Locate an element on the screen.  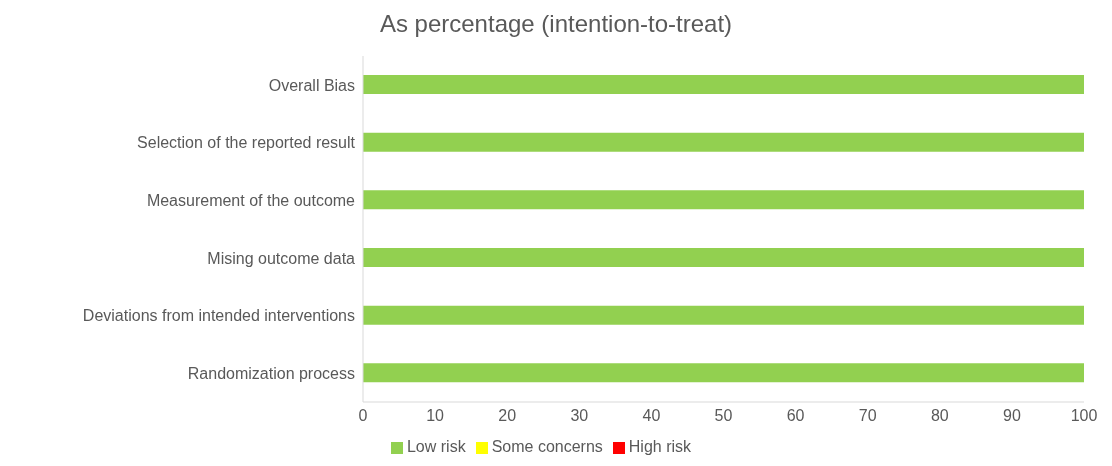
x-tick-label: 100 is located at coordinates (1084, 416).